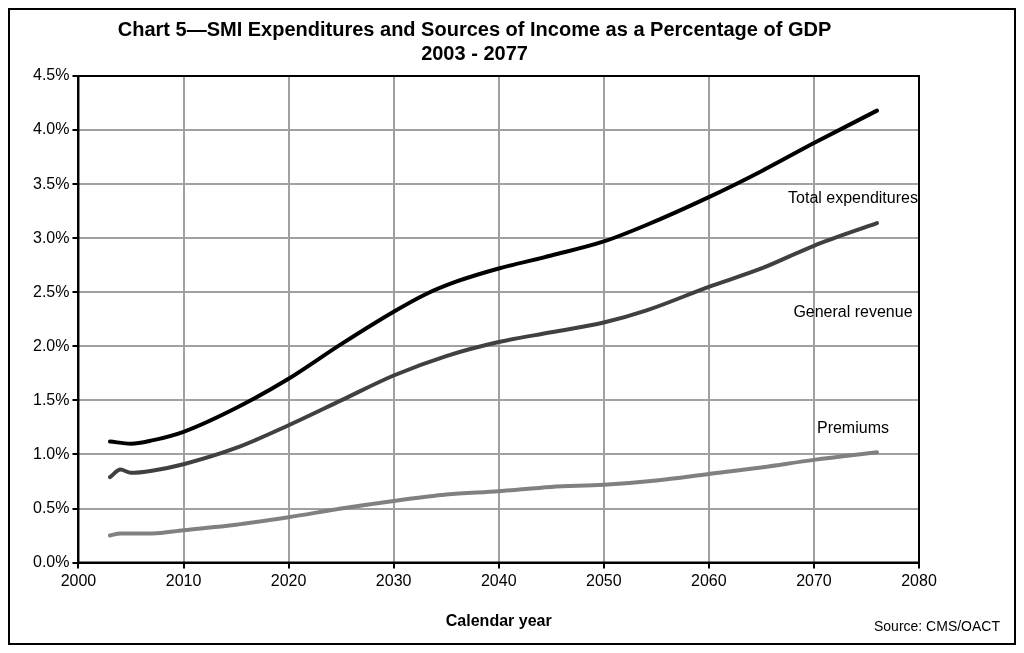 The image size is (1024, 653). Describe the element at coordinates (493, 494) in the screenshot. I see `line-series` at that location.